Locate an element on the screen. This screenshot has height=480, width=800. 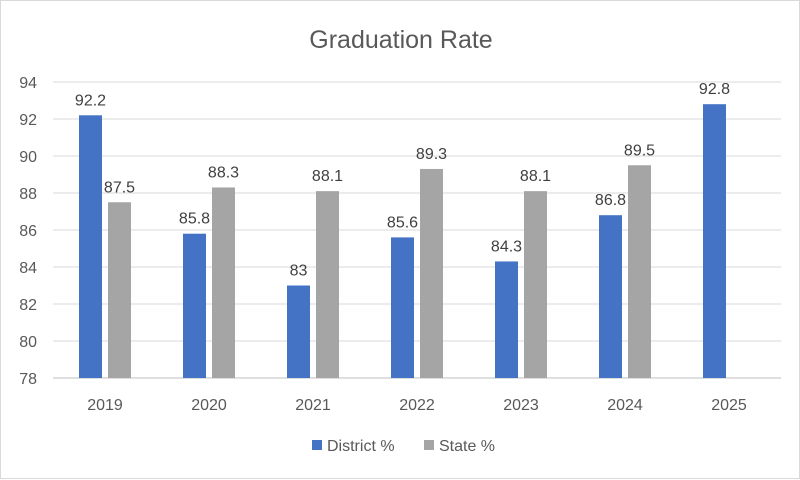
bar-district-2020 is located at coordinates (194, 305).